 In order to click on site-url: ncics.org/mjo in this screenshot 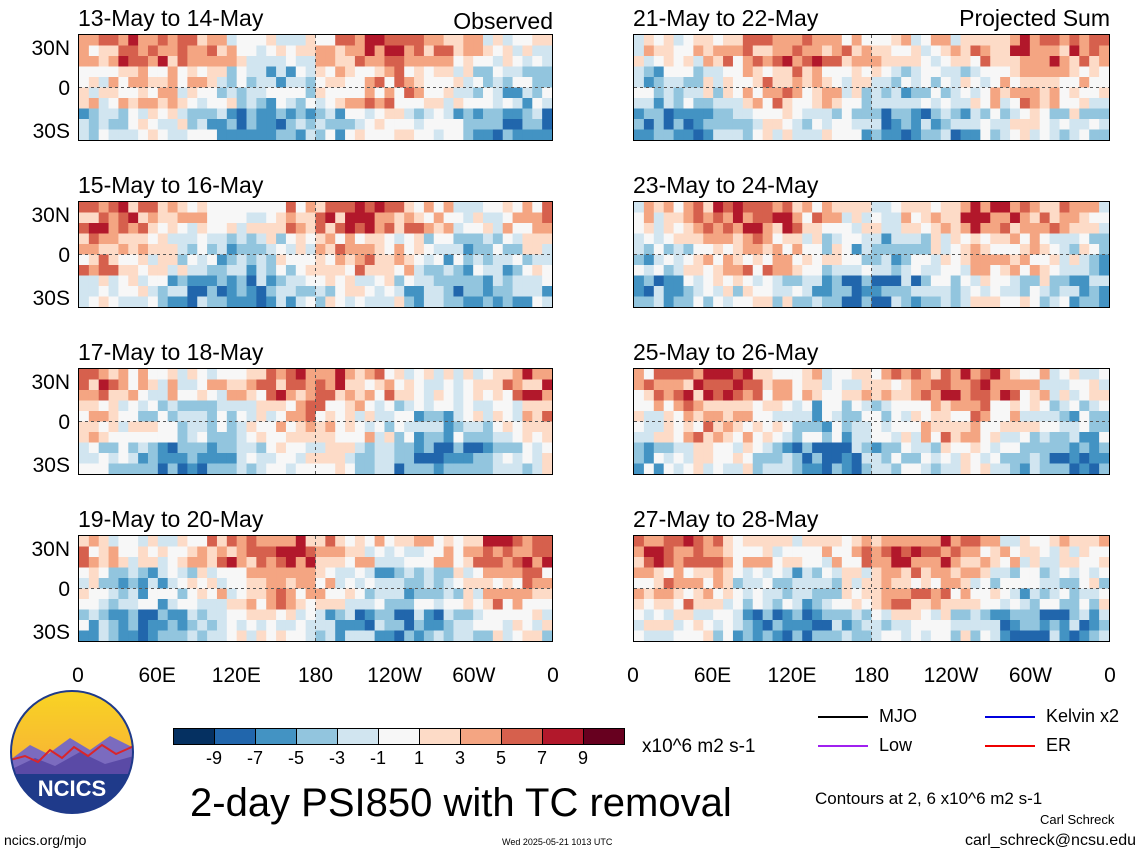, I will do `click(45, 840)`.